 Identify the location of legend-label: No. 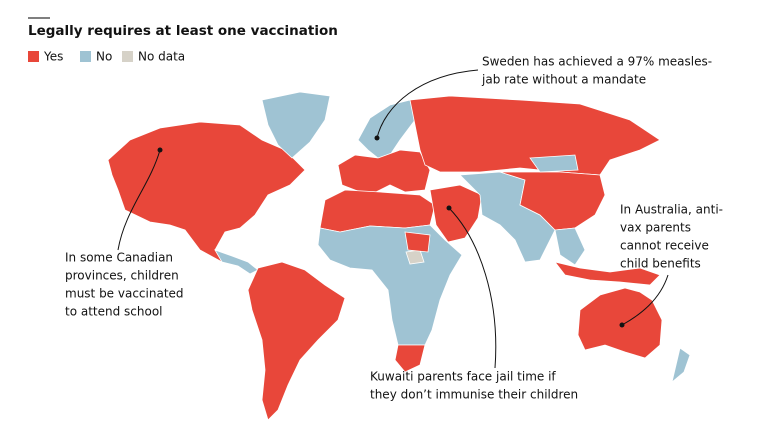
(104, 57).